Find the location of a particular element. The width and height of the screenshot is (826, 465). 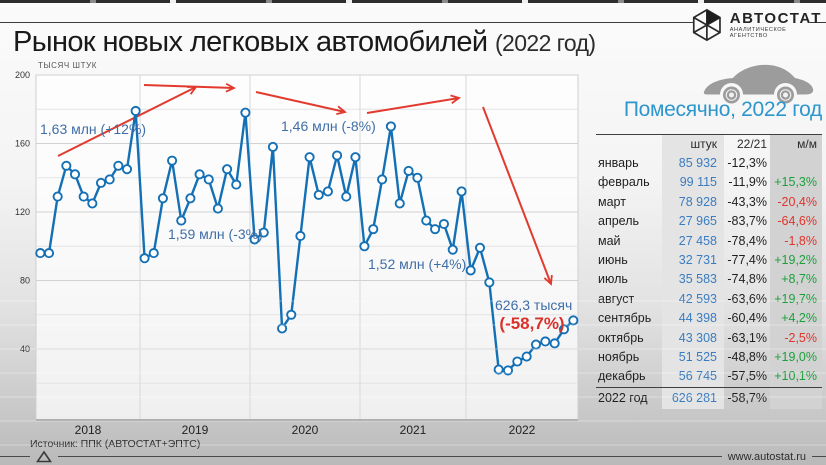

header-units: штук is located at coordinates (693, 144).